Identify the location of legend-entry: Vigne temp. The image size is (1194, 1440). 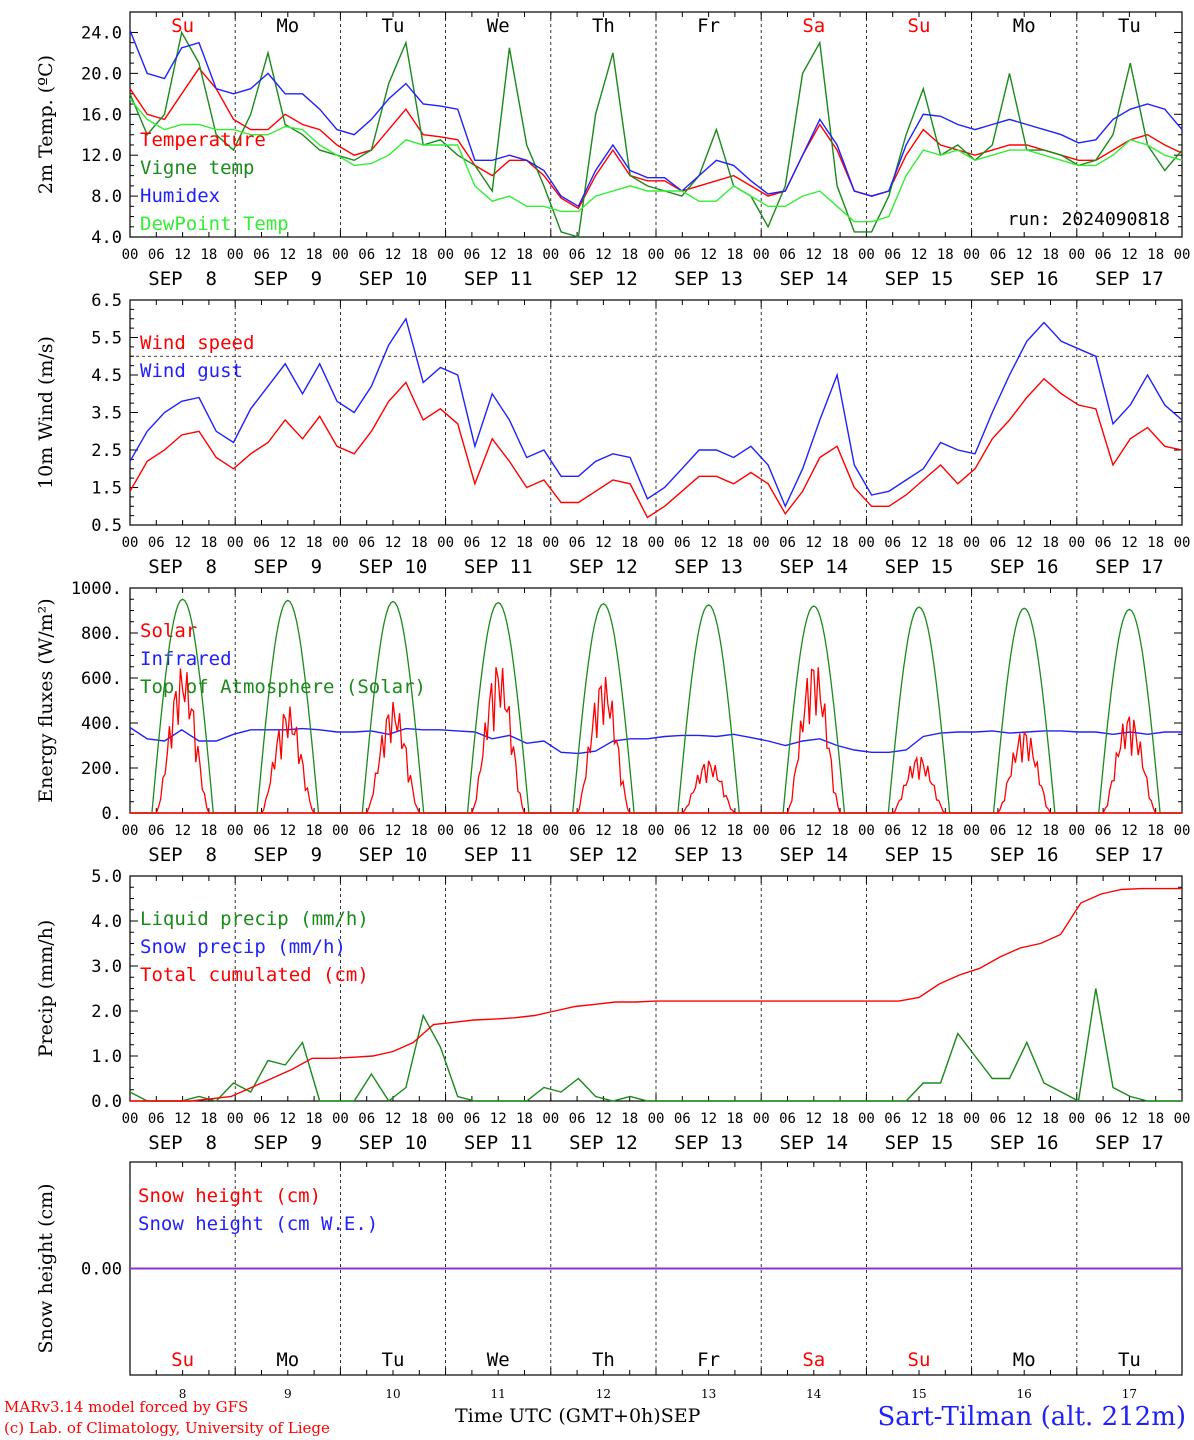
(197, 168).